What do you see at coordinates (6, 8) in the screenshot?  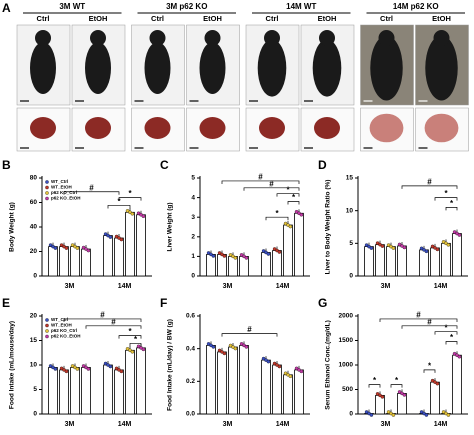 I see `panel-letter: A` at bounding box center [6, 8].